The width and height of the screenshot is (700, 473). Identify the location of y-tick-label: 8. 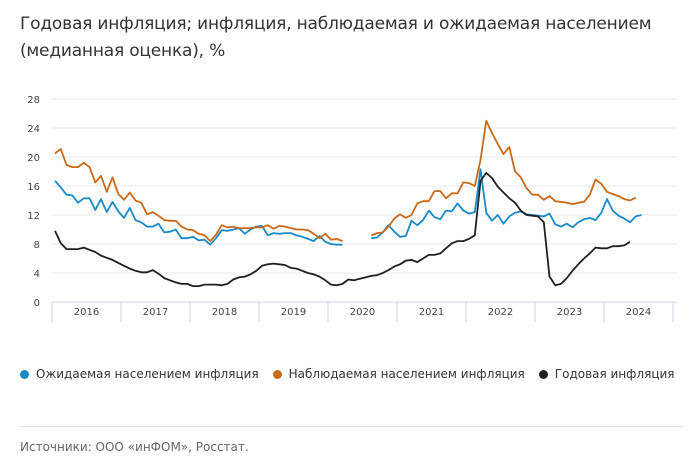
(37, 245).